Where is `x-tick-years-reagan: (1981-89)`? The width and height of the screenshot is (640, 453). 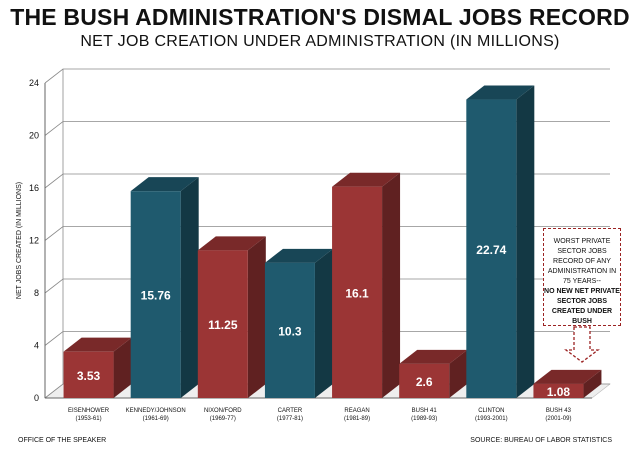 x-tick-years-reagan: (1981-89) is located at coordinates (357, 419).